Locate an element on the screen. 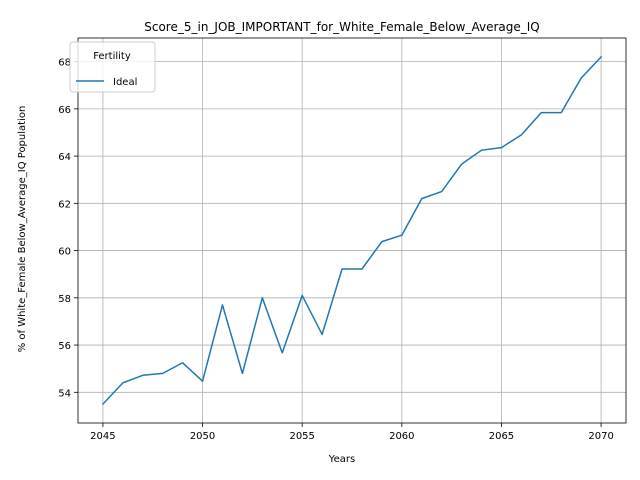 The height and width of the screenshot is (480, 640). legend-label-ideal: Ideal is located at coordinates (125, 82).